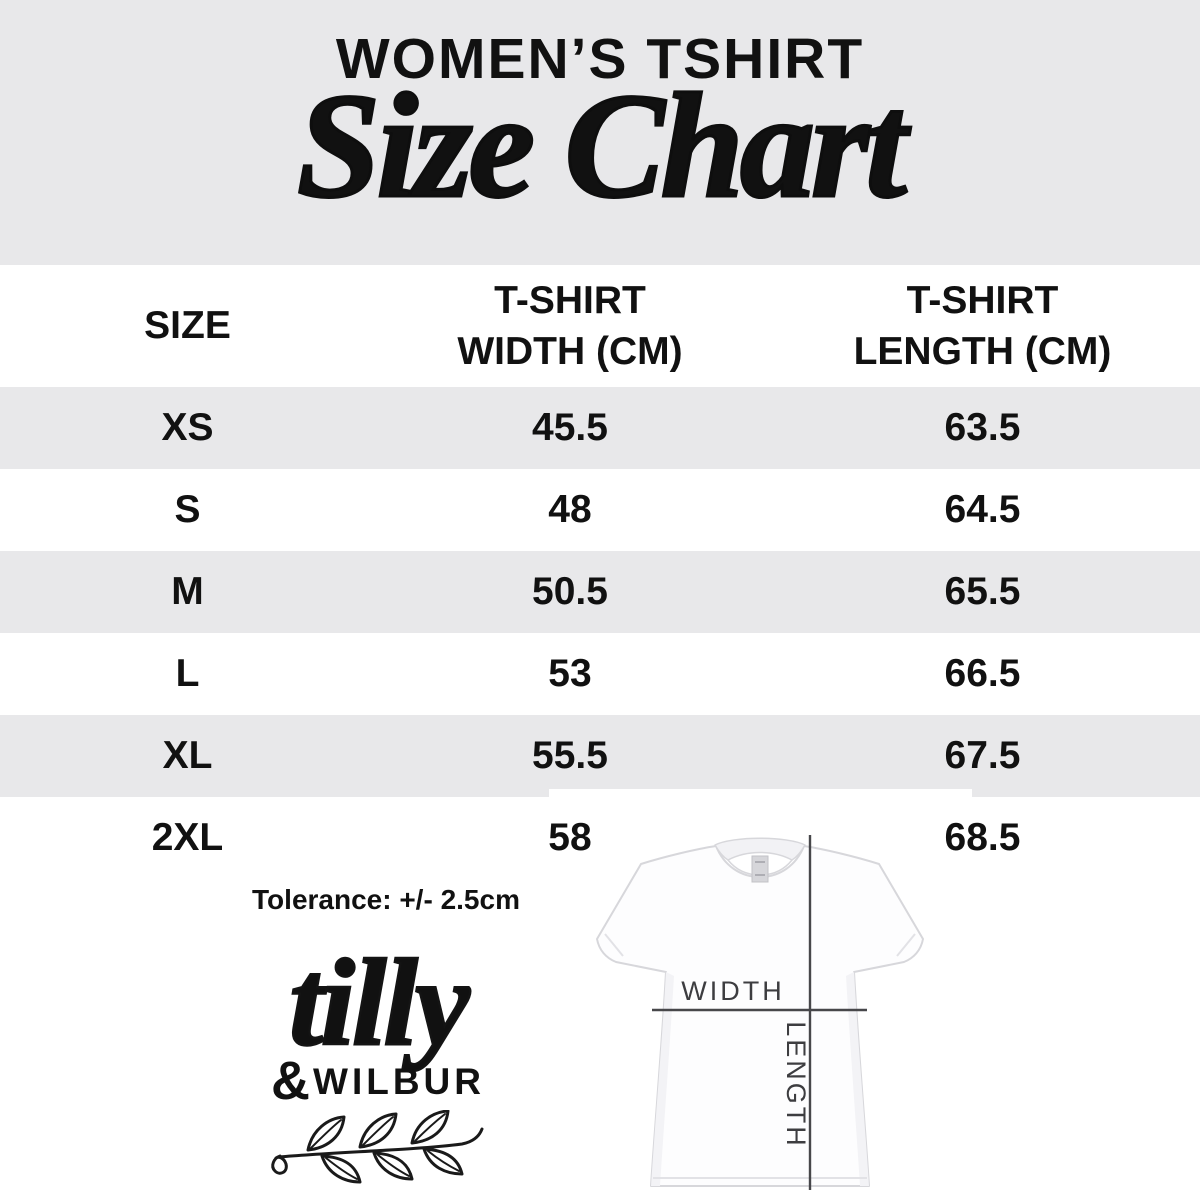 The image size is (1200, 1200). Describe the element at coordinates (600, 510) in the screenshot. I see `table-row: S 48 64.5` at that location.